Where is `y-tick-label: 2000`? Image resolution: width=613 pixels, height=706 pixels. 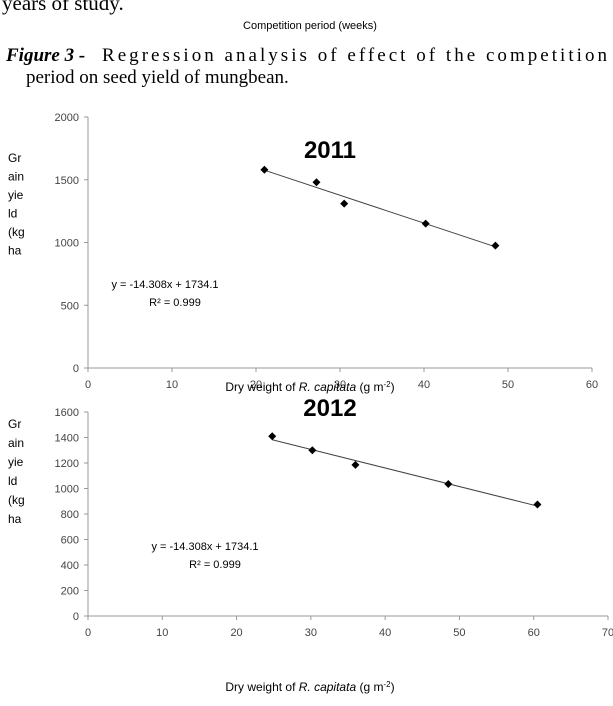 y-tick-label: 2000 is located at coordinates (67, 118).